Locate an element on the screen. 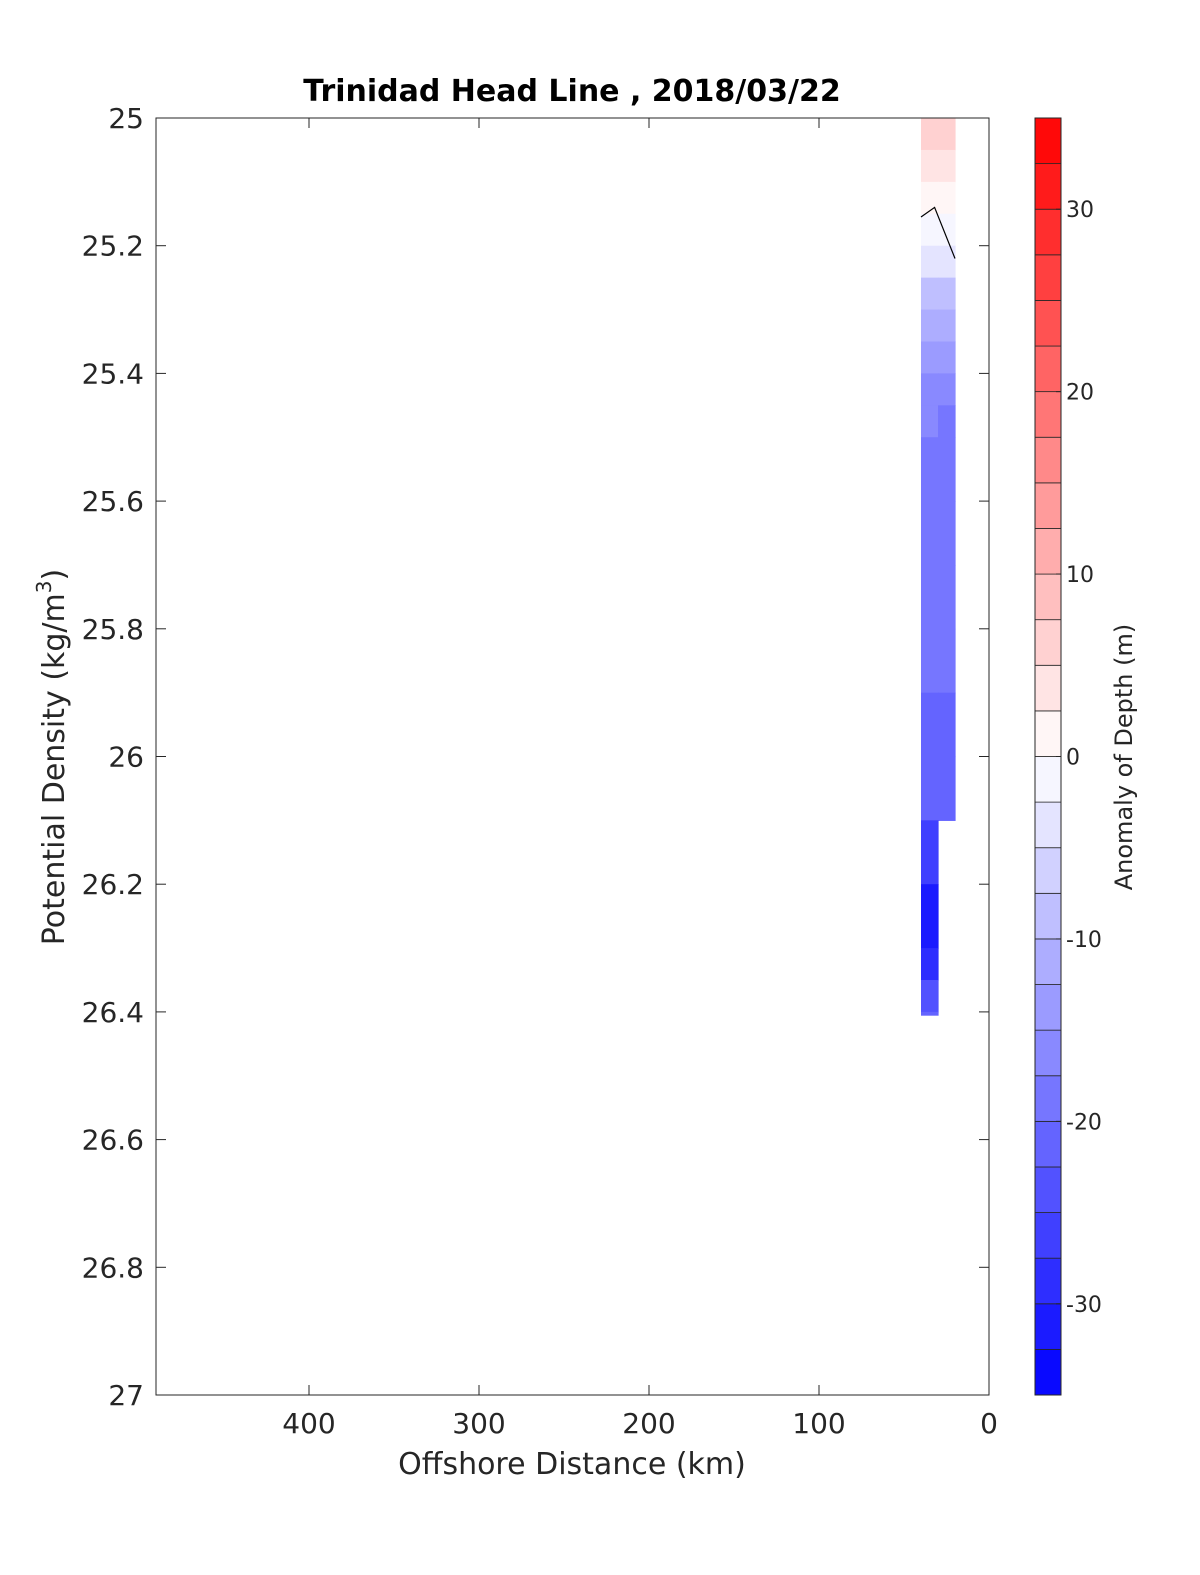 The image size is (1200, 1575). colorbar-tick-label: -30 is located at coordinates (1084, 1305).